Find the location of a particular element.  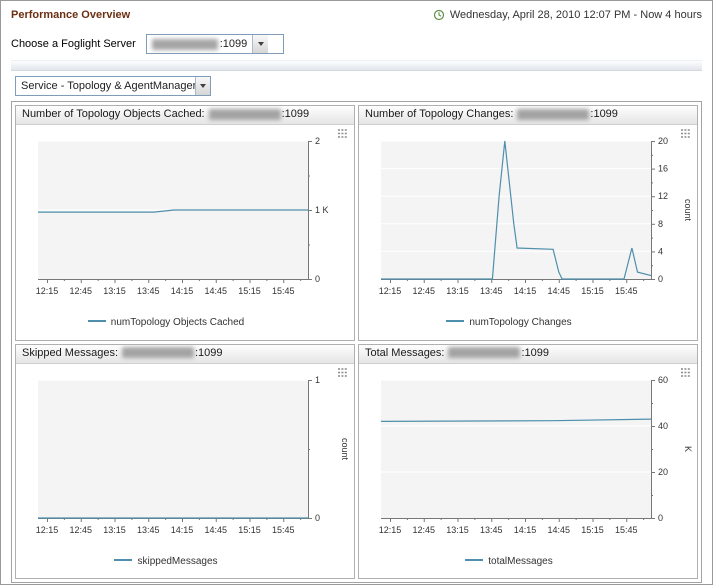

chart-legend: skippedMessages is located at coordinates (166, 561).